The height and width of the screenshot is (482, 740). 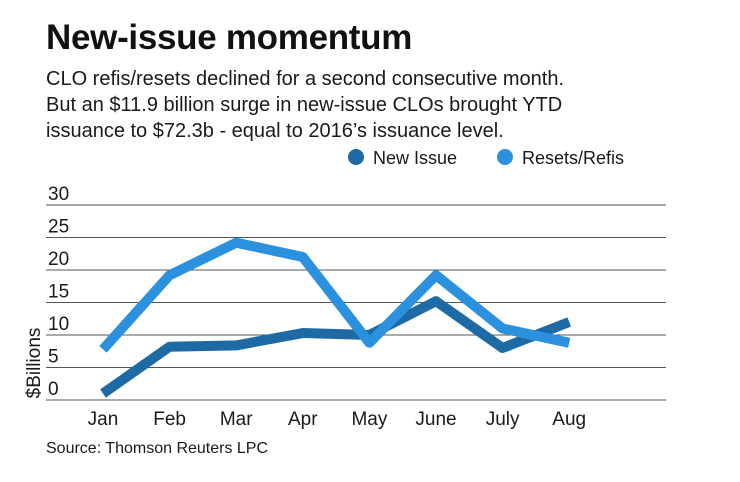 What do you see at coordinates (169, 419) in the screenshot?
I see `x-tick-label-feb: Feb` at bounding box center [169, 419].